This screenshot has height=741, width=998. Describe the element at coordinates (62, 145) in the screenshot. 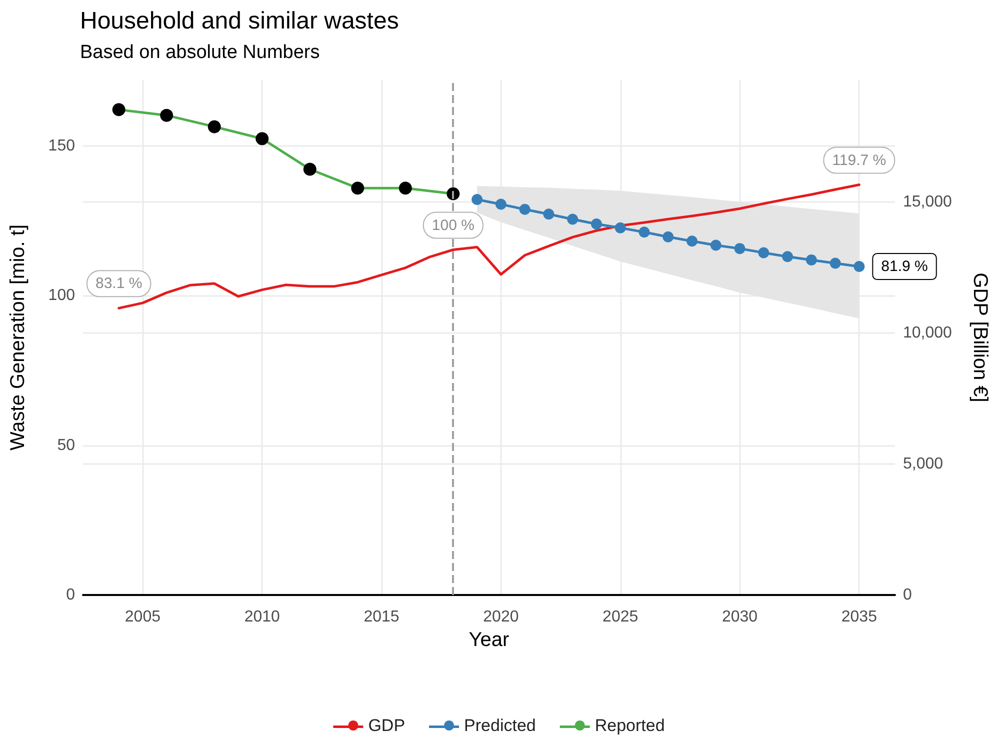

I see `y-tick-label: 150` at that location.